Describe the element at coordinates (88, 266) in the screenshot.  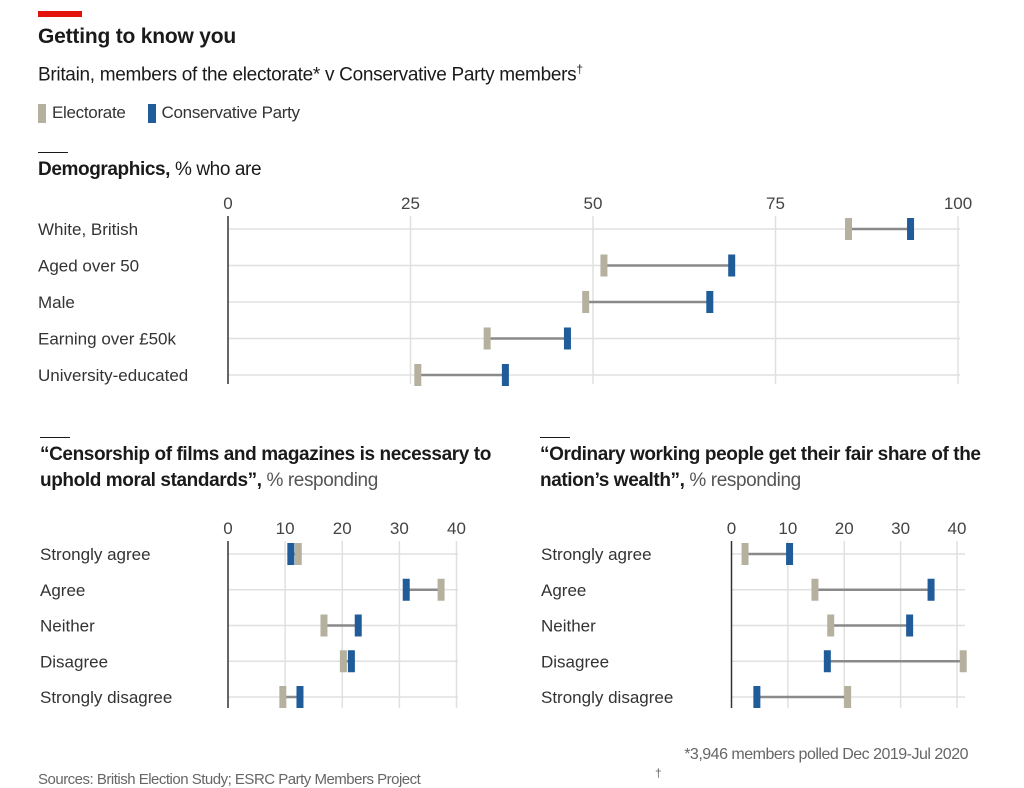
I see `category-label: Aged over 50` at that location.